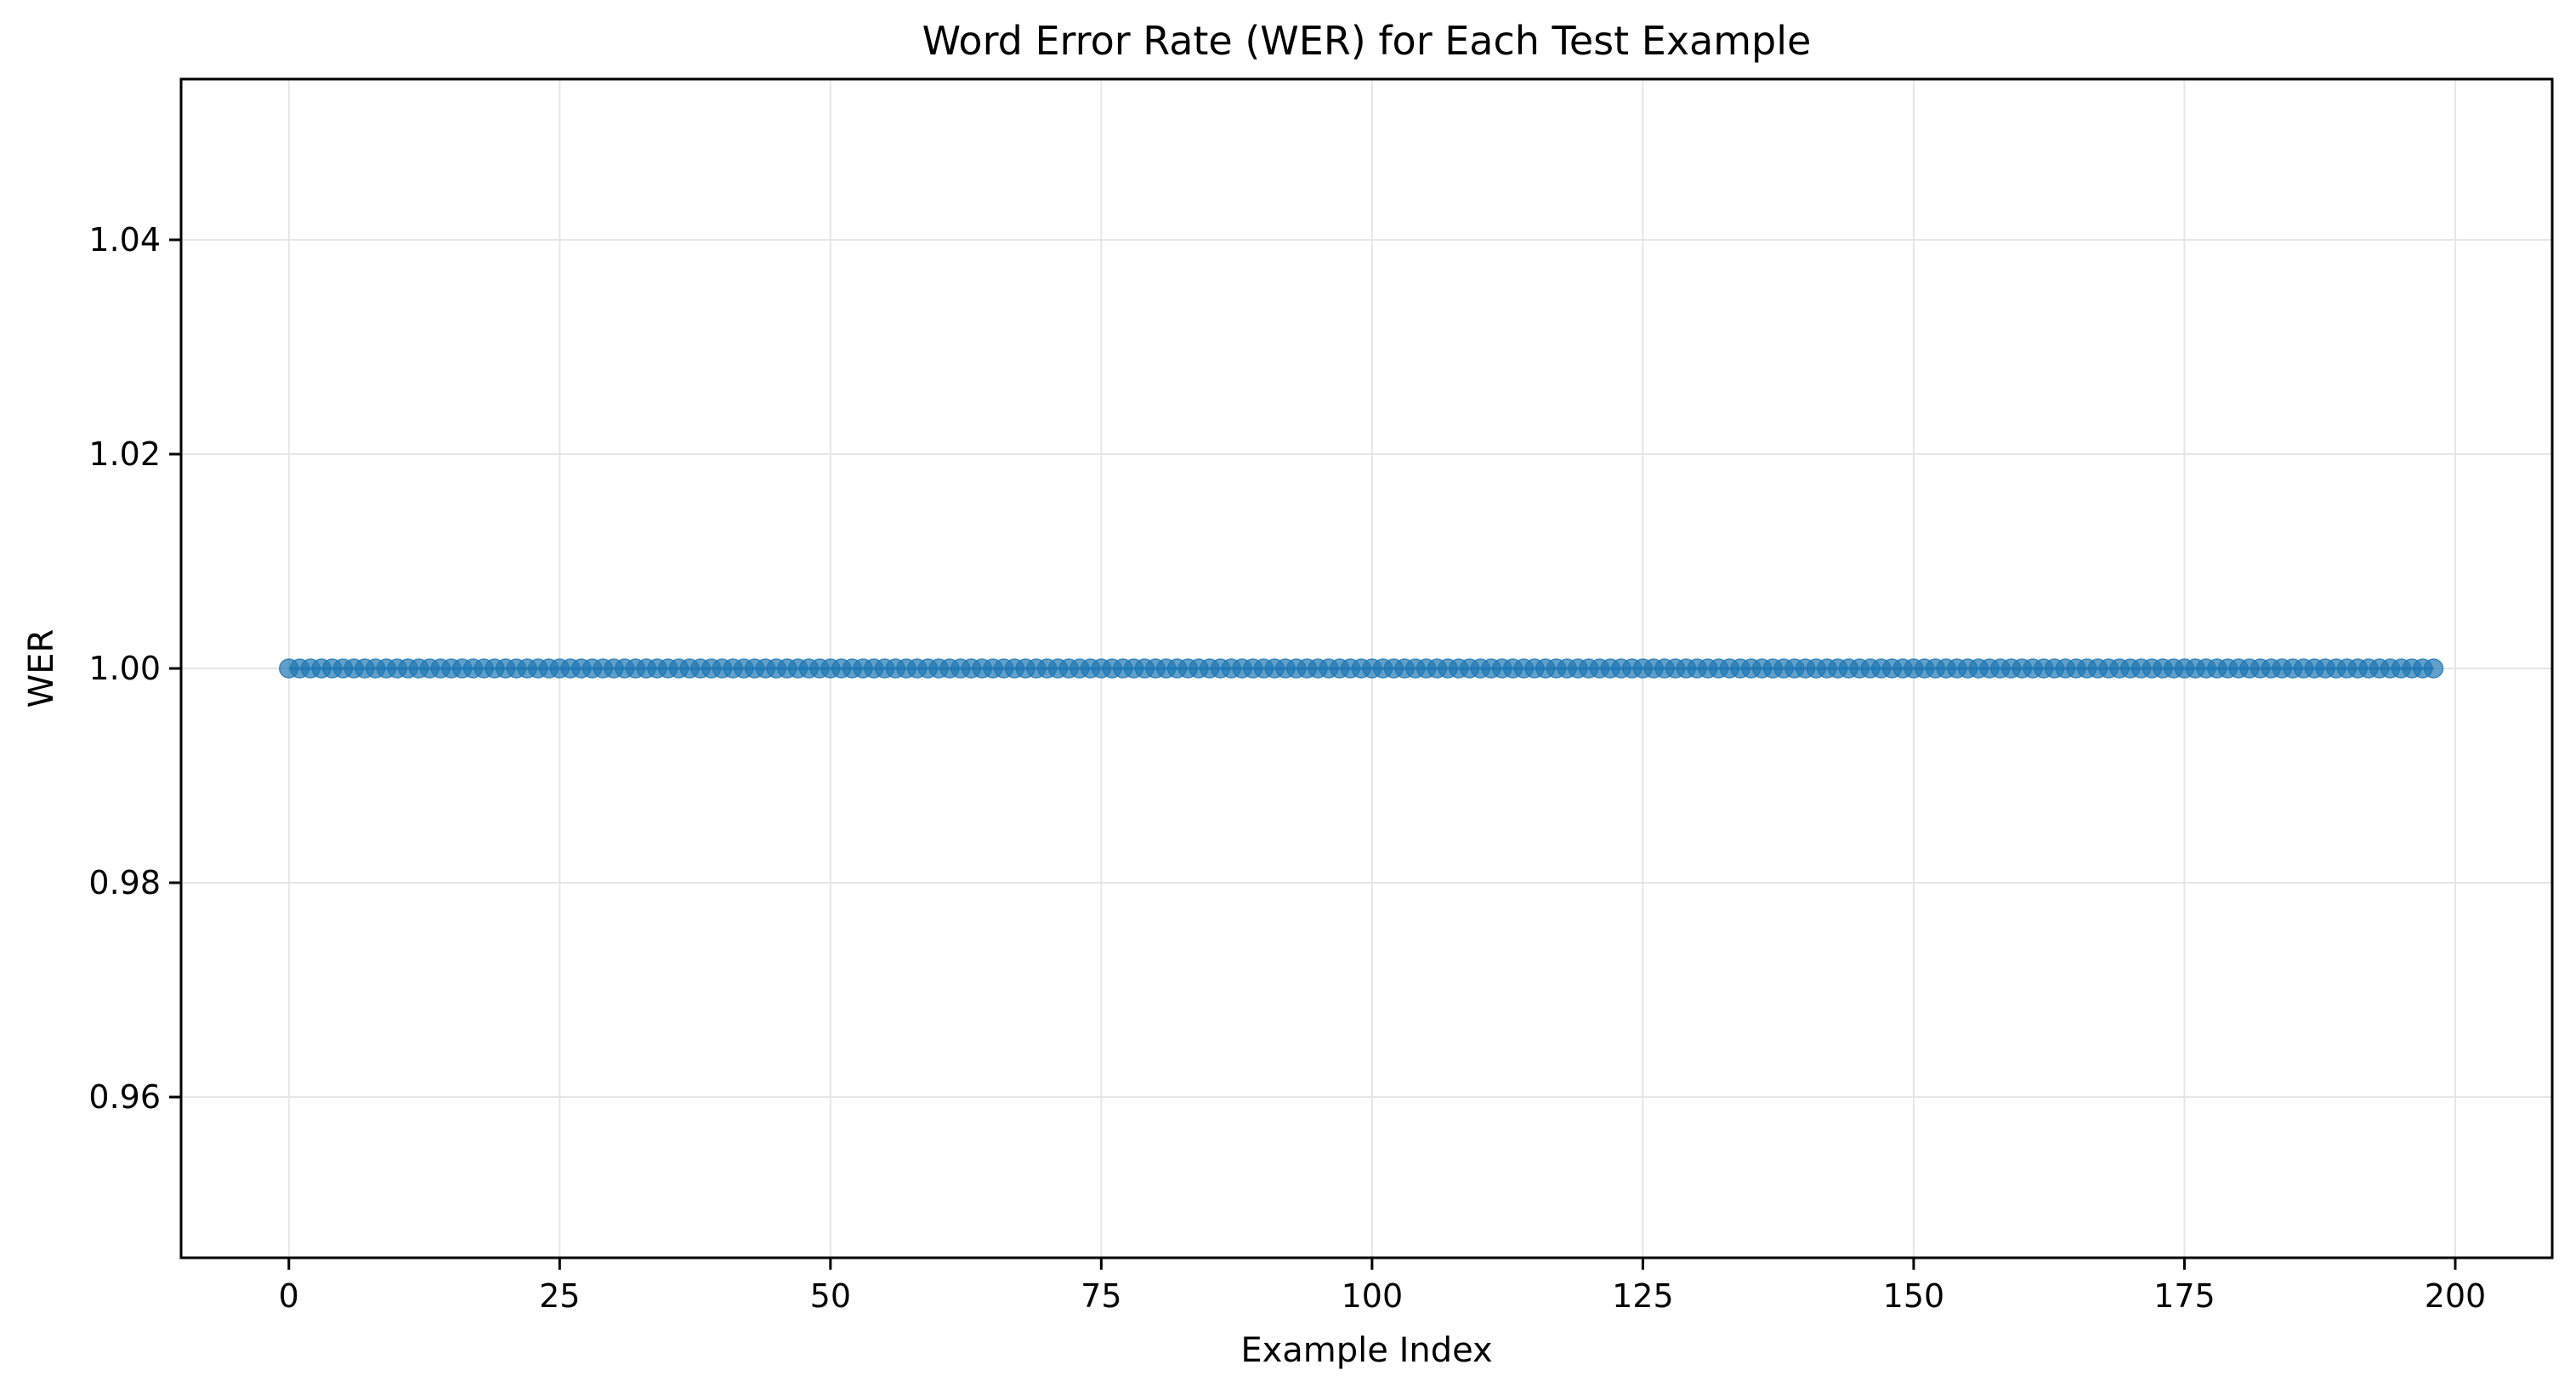  Describe the element at coordinates (124, 668) in the screenshot. I see `y-tick-label: 1.00` at that location.